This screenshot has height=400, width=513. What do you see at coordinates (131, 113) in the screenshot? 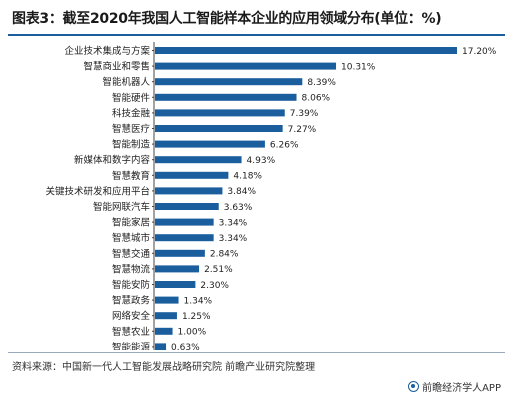
I see `category-label: 科技金融` at bounding box center [131, 113].